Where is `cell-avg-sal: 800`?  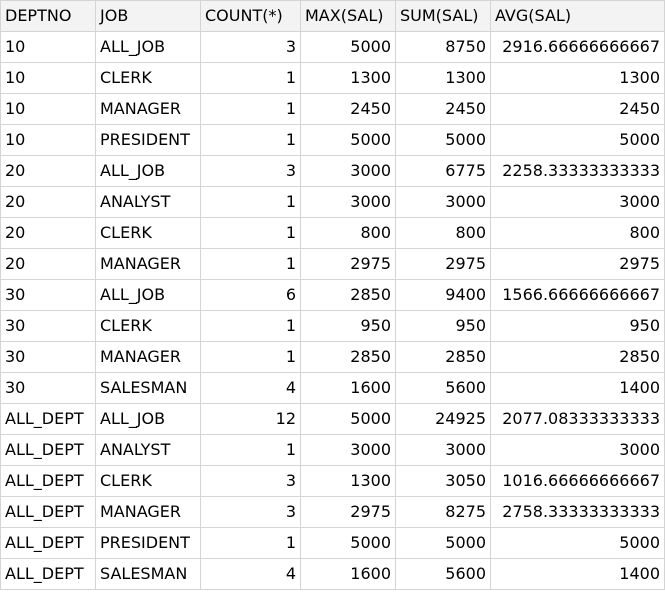 cell-avg-sal: 800 is located at coordinates (577, 233).